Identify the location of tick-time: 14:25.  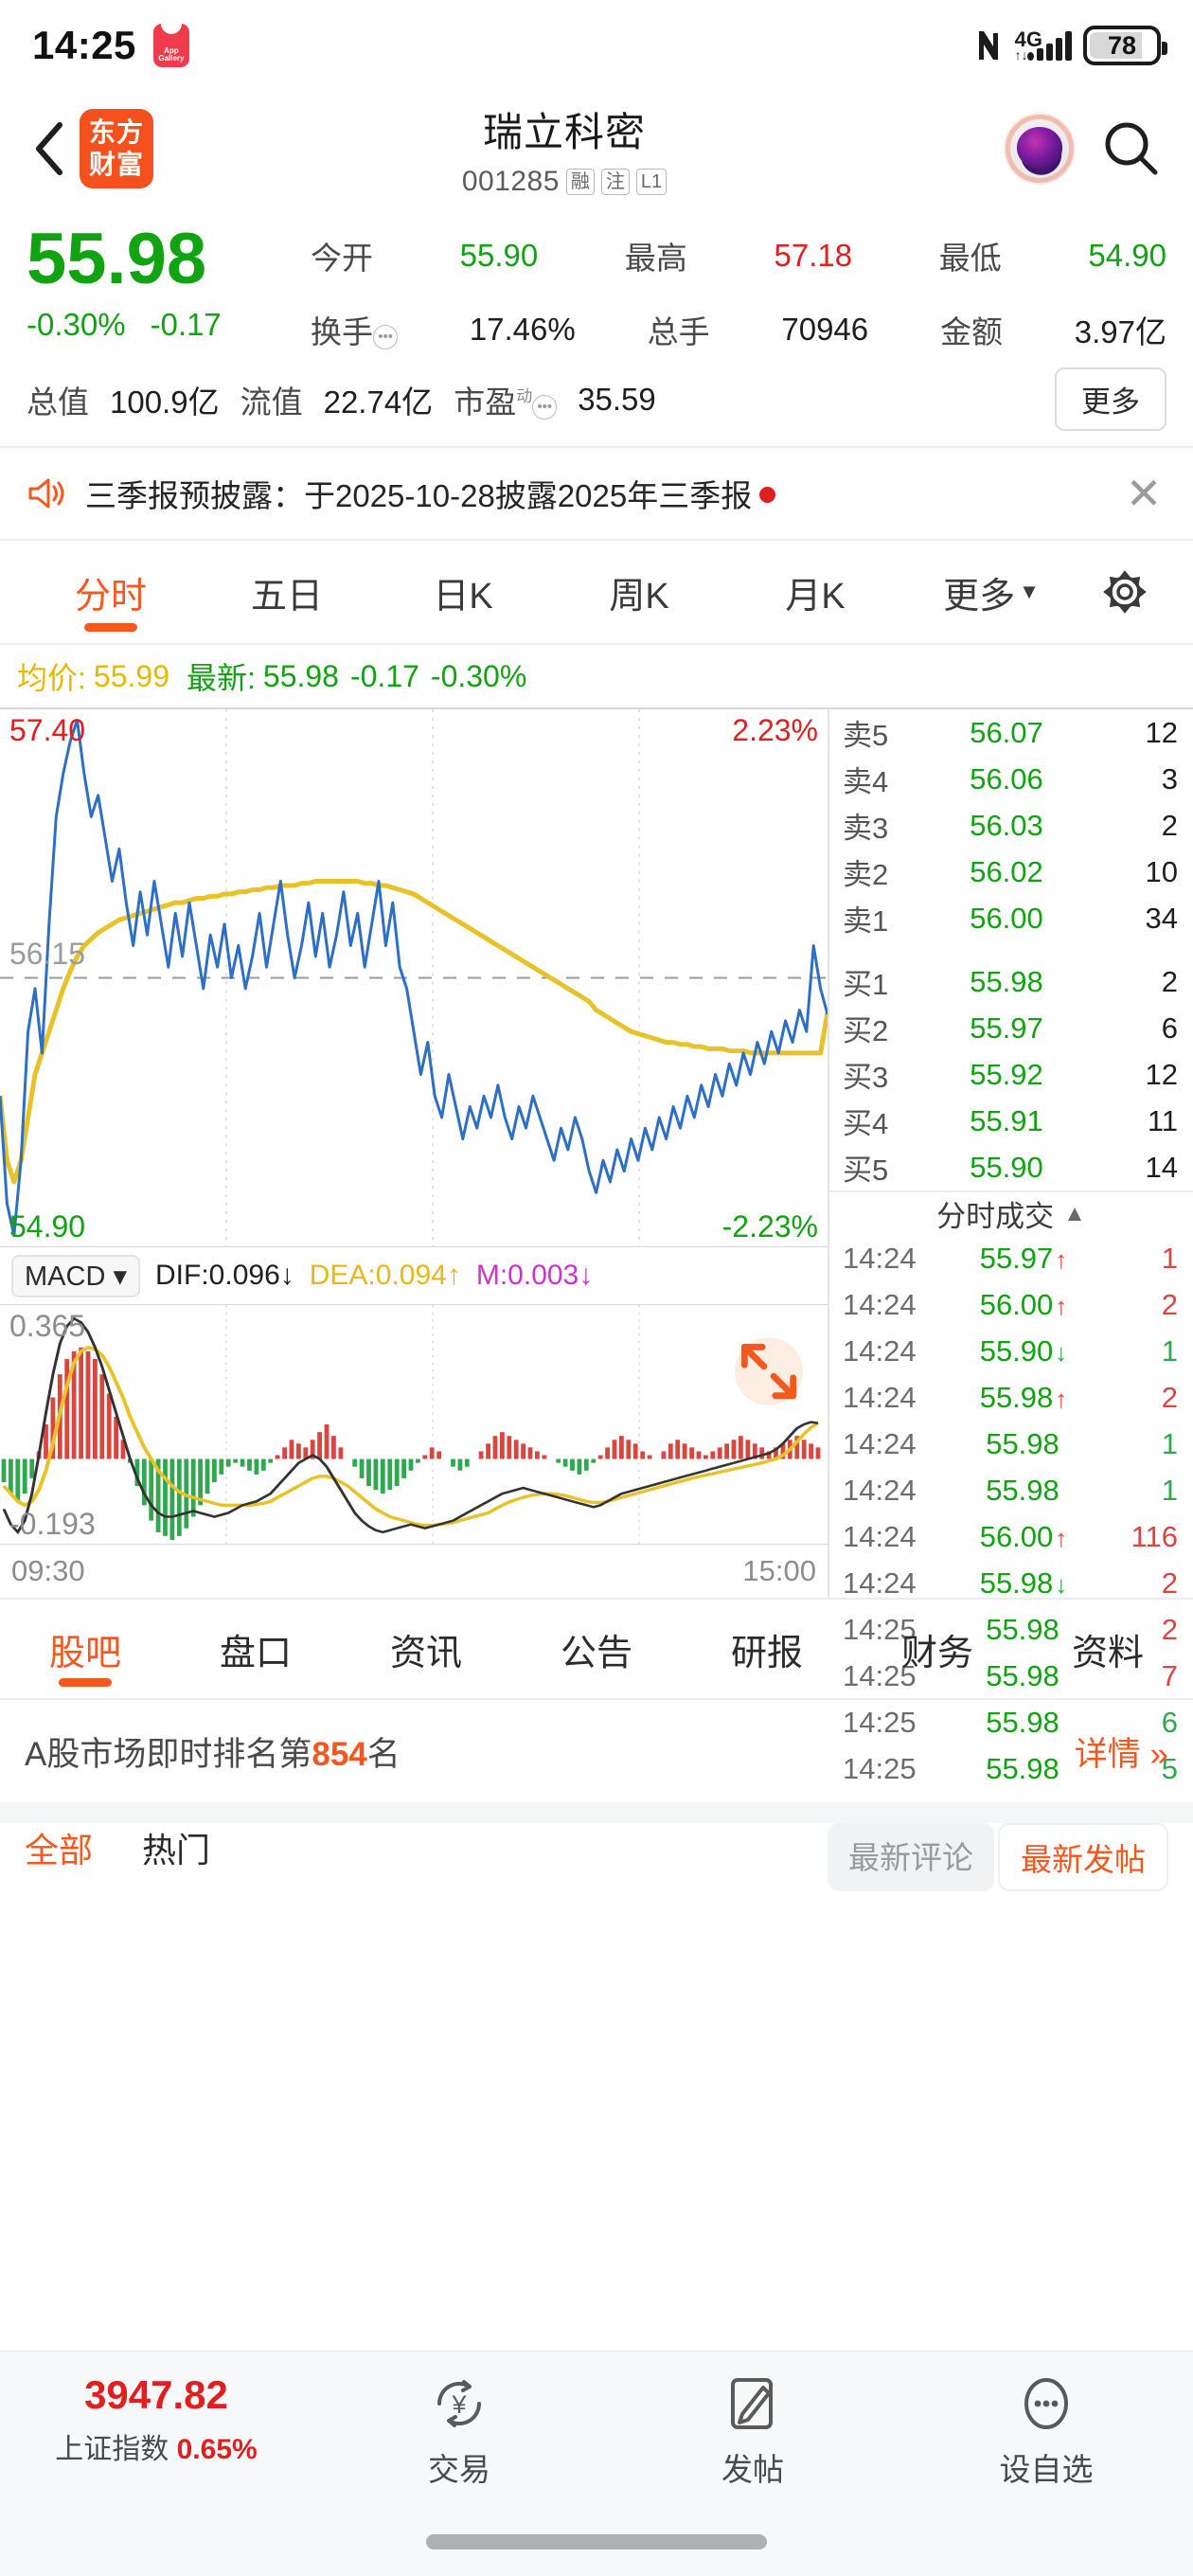
(880, 1722).